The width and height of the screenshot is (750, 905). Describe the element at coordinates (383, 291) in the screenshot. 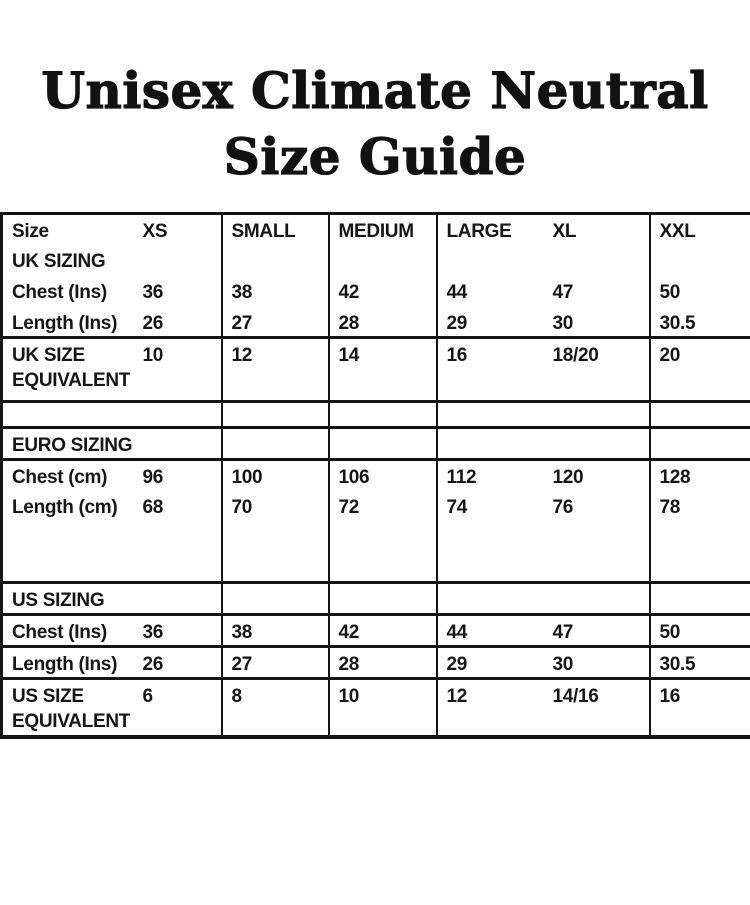

I see `cell-value: 42` at that location.